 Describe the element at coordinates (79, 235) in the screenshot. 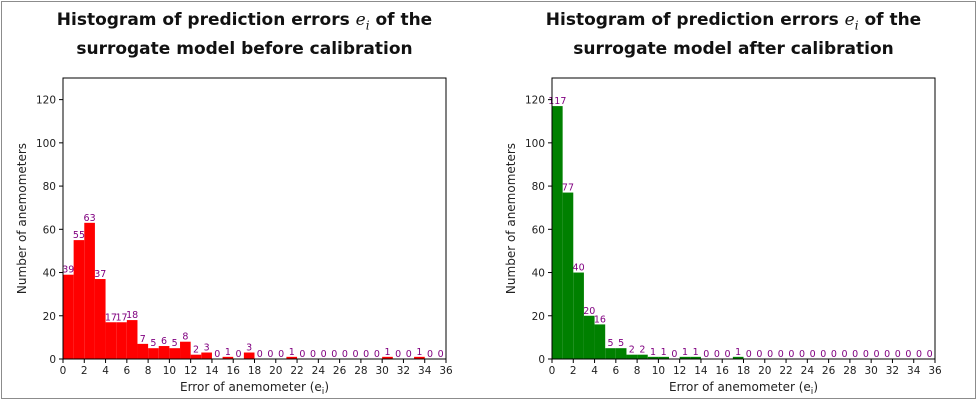

I see `bar-value-label: 55` at that location.